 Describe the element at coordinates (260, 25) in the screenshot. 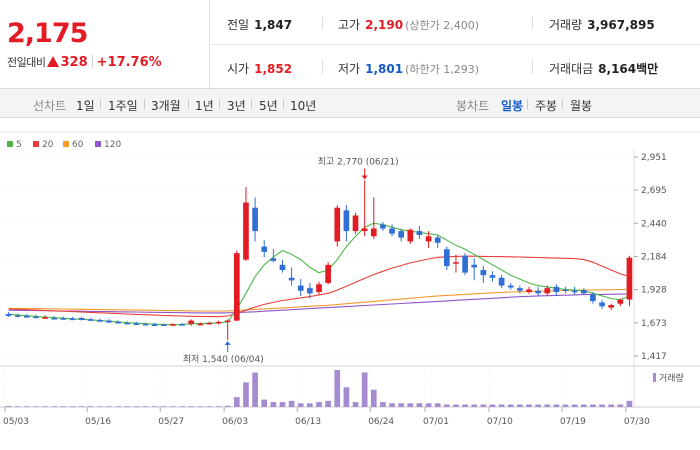

I see `prev-close: 전일 1,847` at that location.